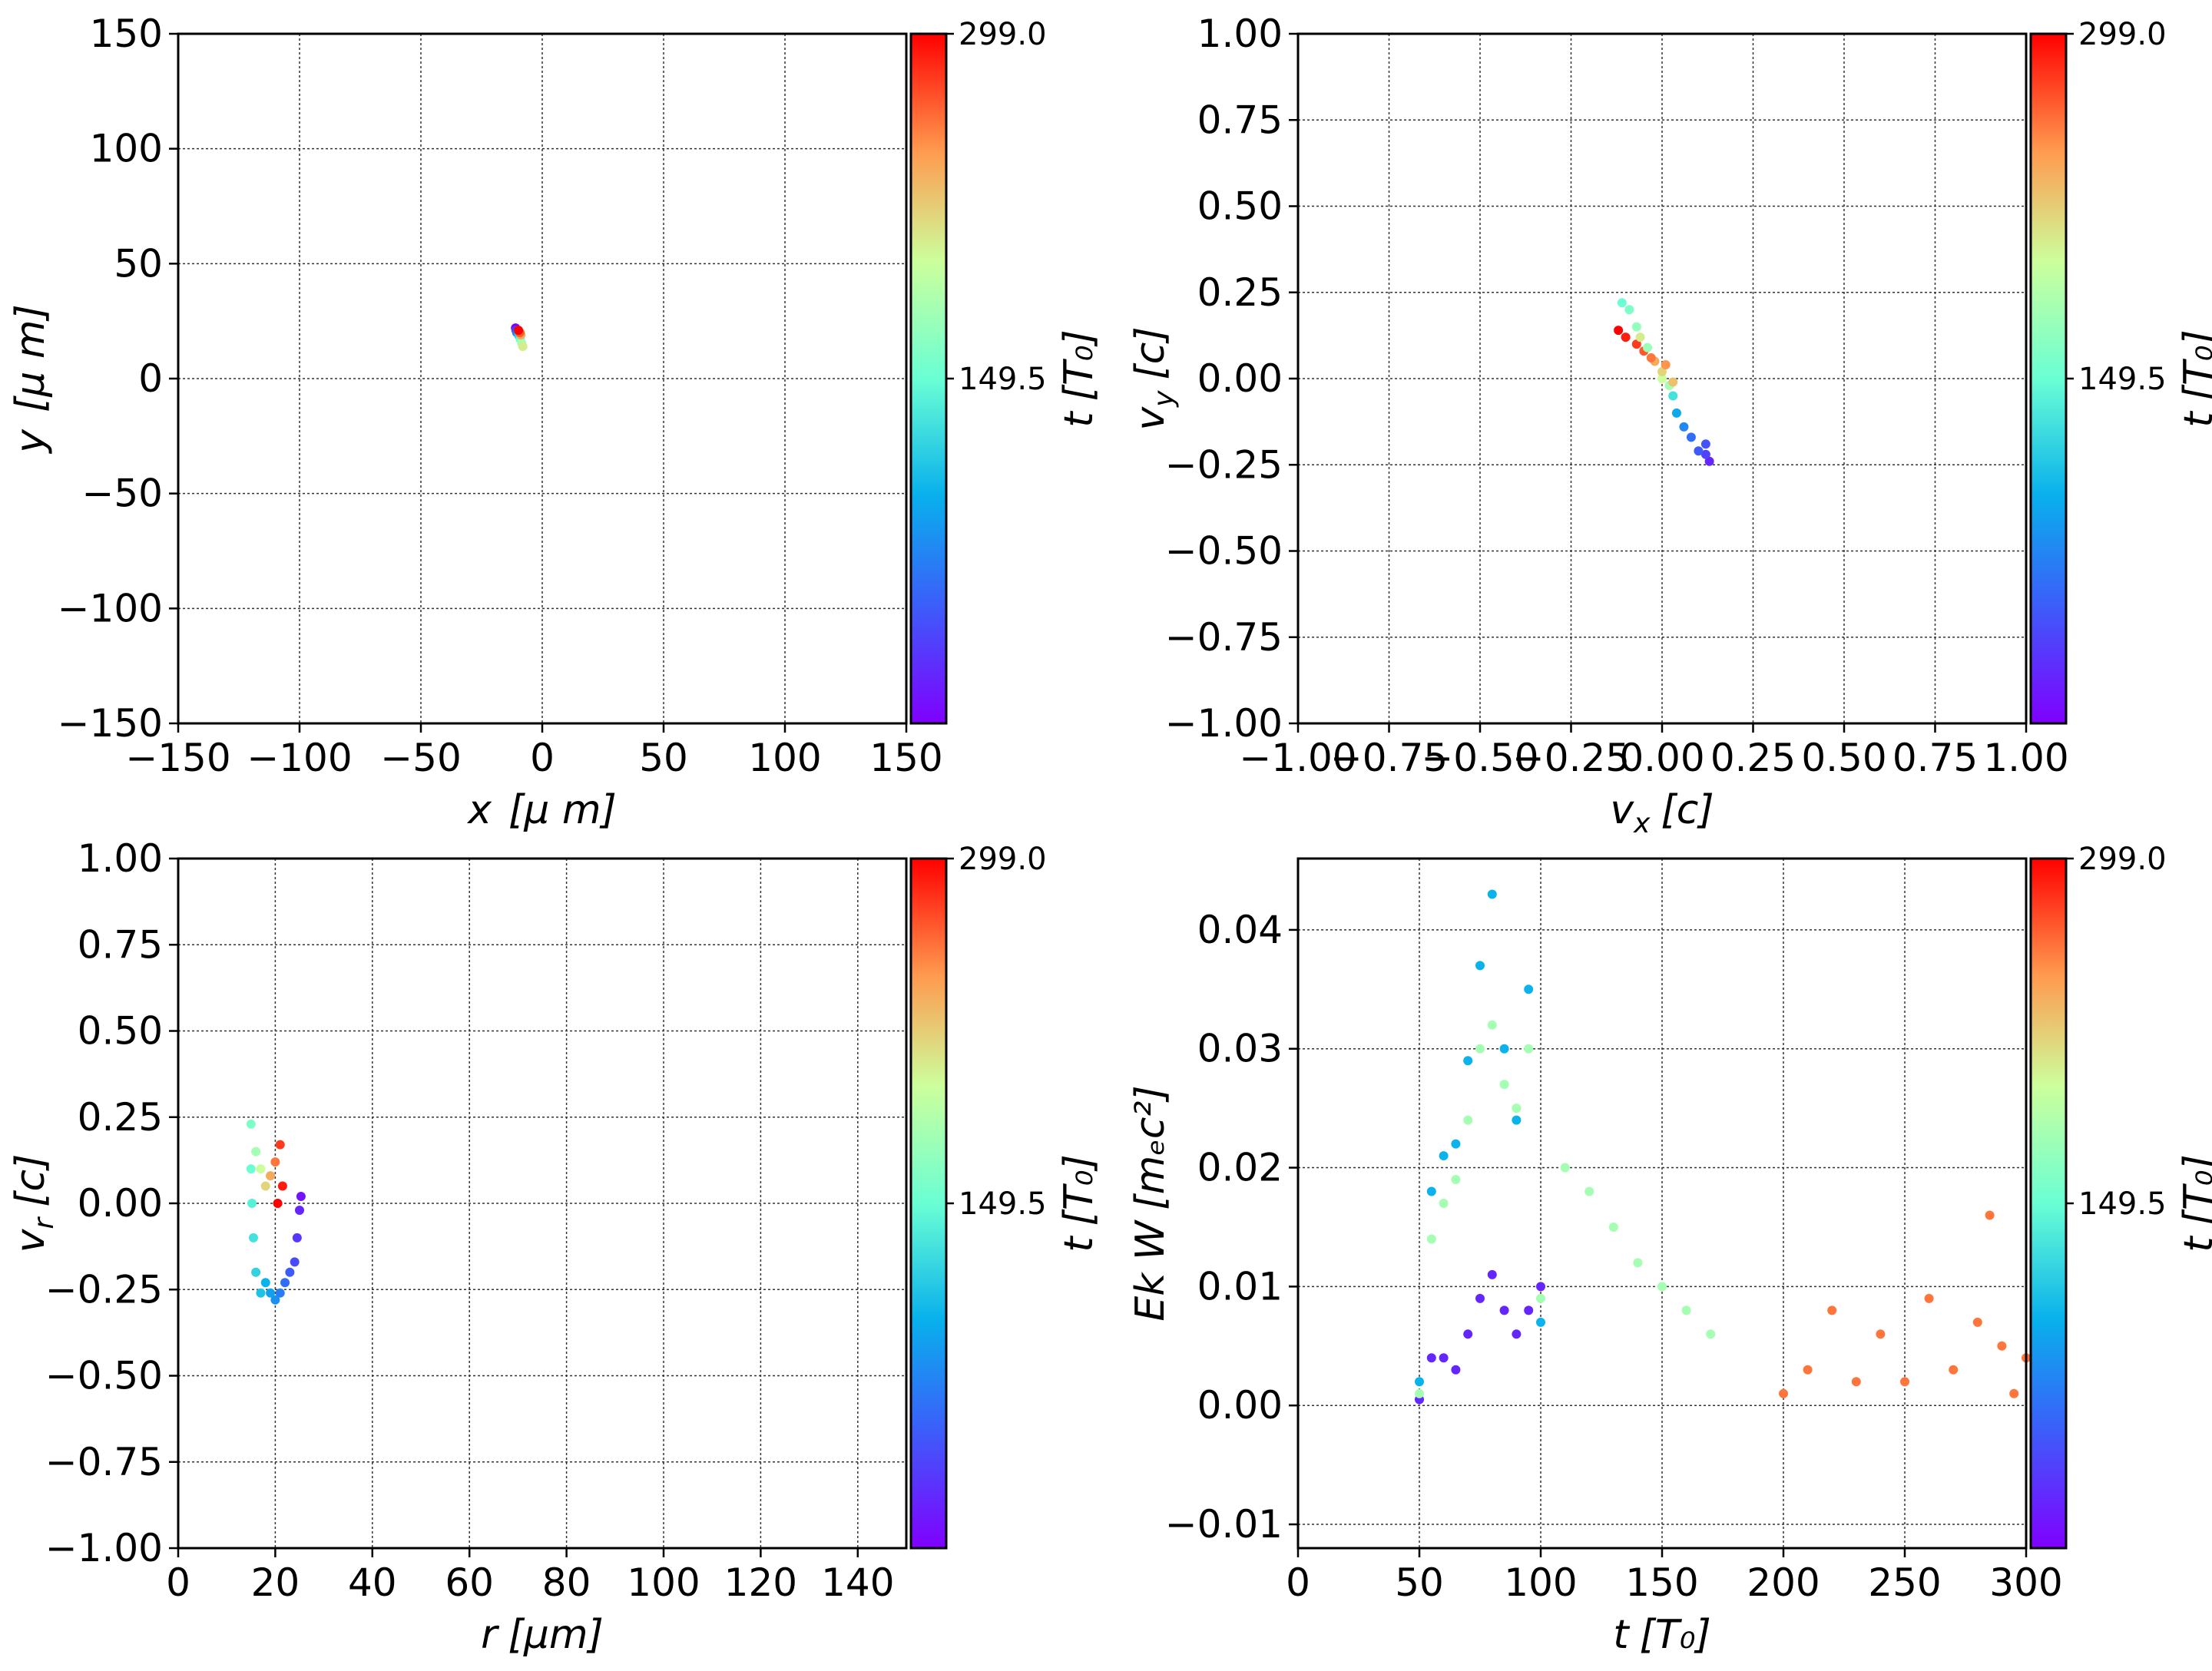 Image resolution: width=2212 pixels, height=1671 pixels. Describe the element at coordinates (1224, 723) in the screenshot. I see `y-tick-label: −1.00` at that location.